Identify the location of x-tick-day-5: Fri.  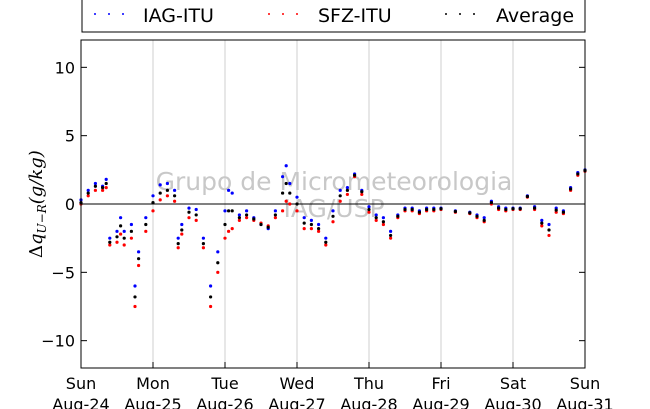
(440, 383).